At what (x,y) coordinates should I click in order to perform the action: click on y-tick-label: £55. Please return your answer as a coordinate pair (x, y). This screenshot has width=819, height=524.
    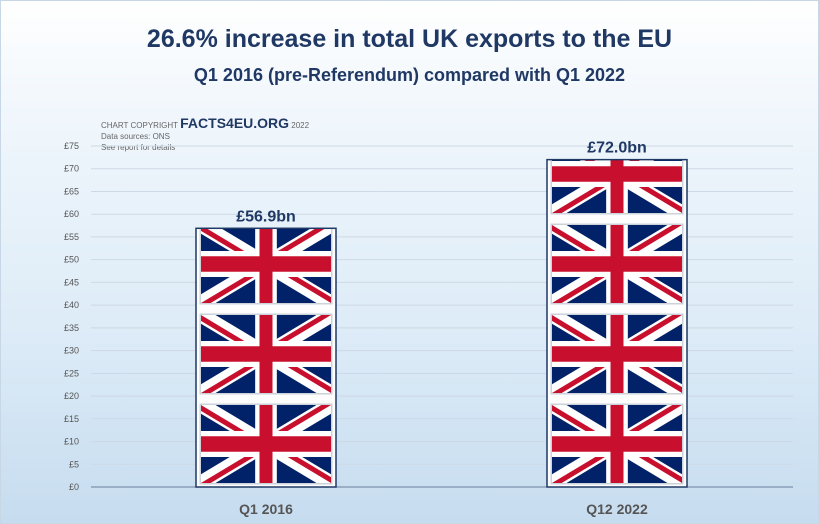
    Looking at the image, I should click on (71, 237).